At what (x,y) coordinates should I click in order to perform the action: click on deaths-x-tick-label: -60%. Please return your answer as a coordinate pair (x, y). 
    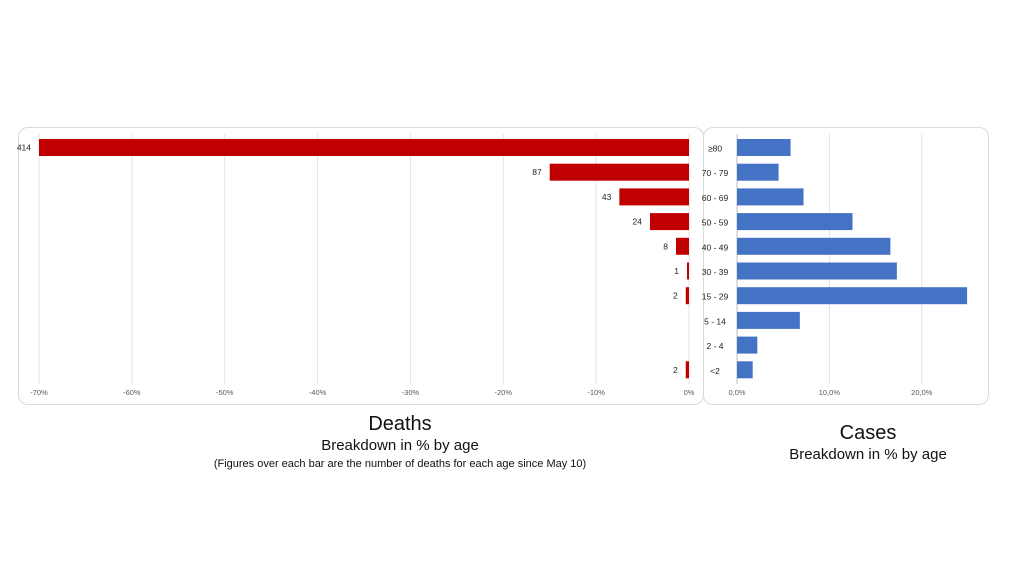
    Looking at the image, I should click on (132, 392).